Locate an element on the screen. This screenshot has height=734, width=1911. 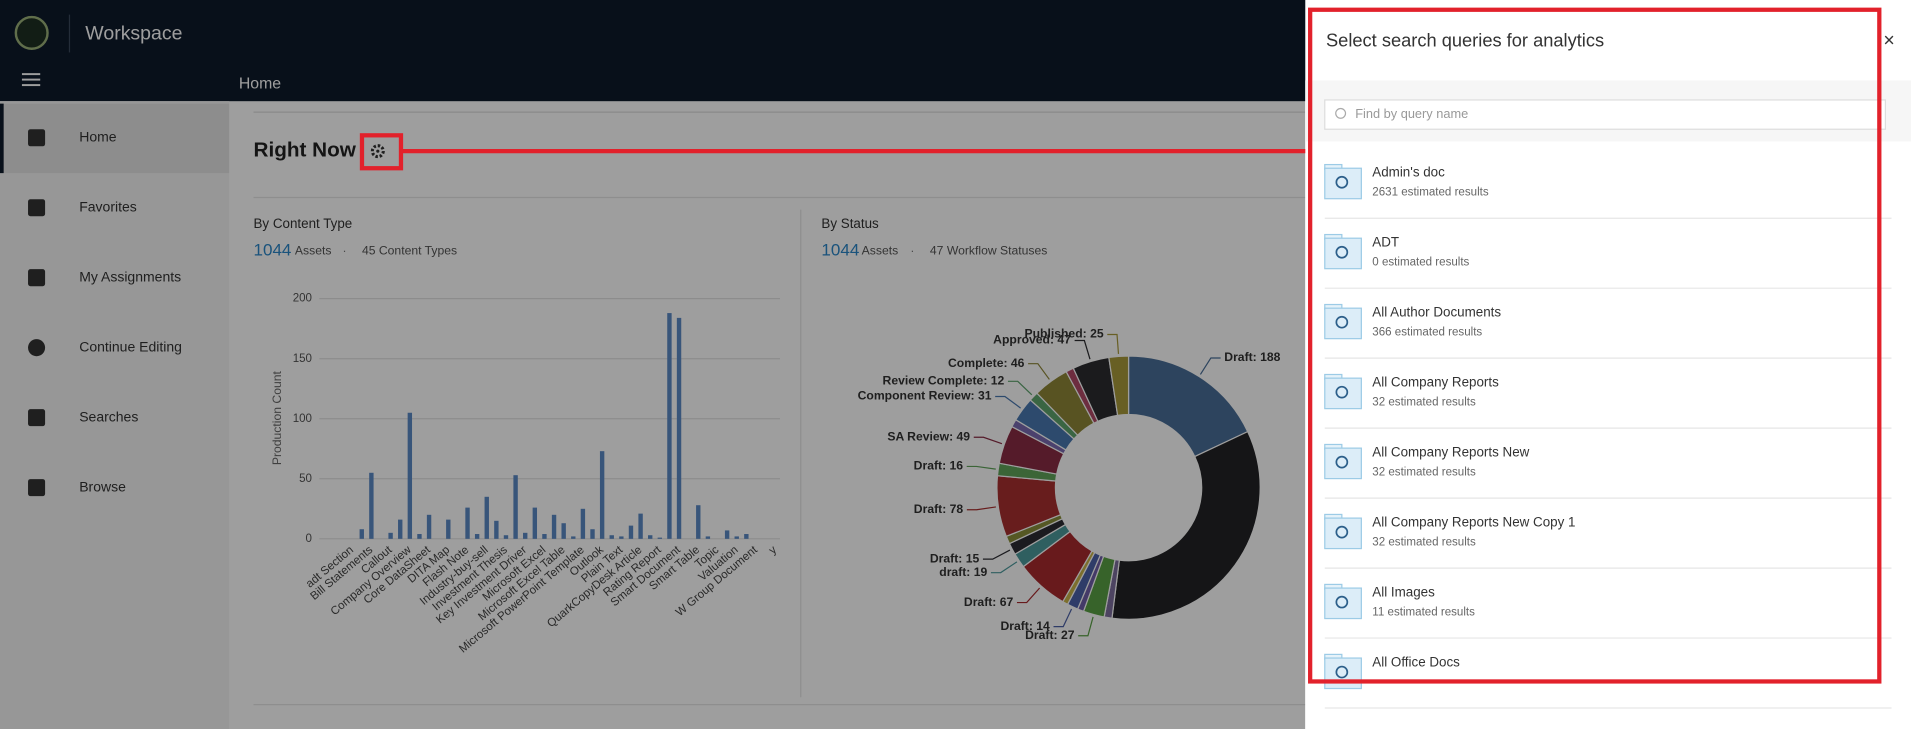
data-label: SA Review: 49 is located at coordinates (928, 436).